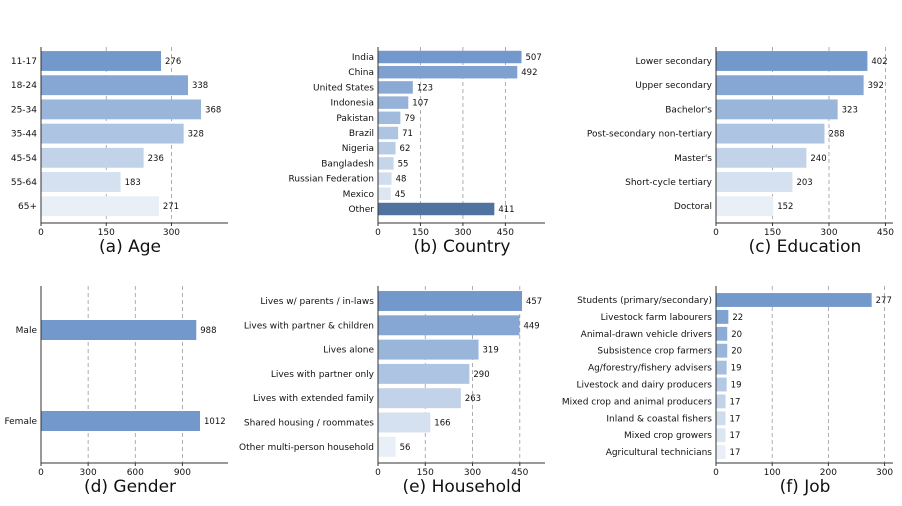 The height and width of the screenshot is (506, 902). I want to click on tick-label: 600, so click(135, 473).